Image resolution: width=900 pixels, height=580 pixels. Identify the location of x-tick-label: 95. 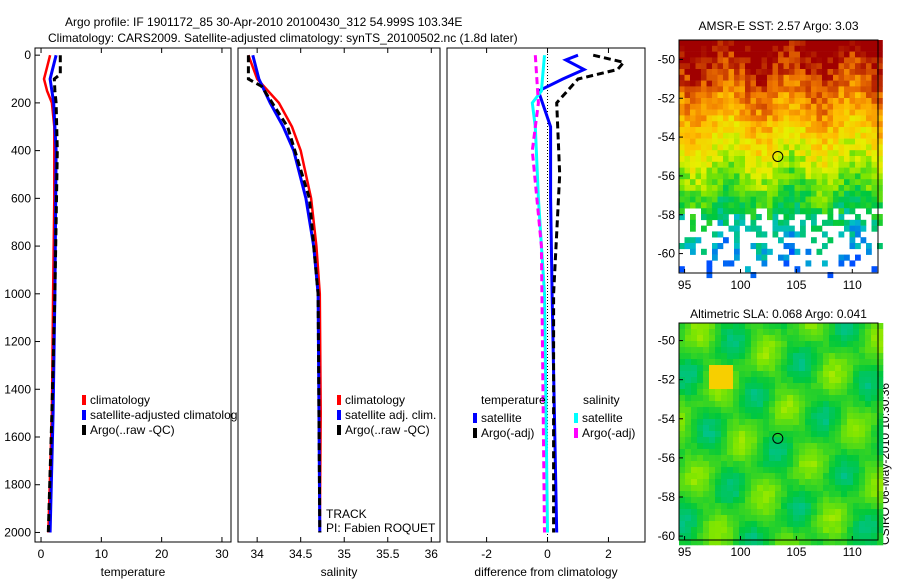
(685, 552).